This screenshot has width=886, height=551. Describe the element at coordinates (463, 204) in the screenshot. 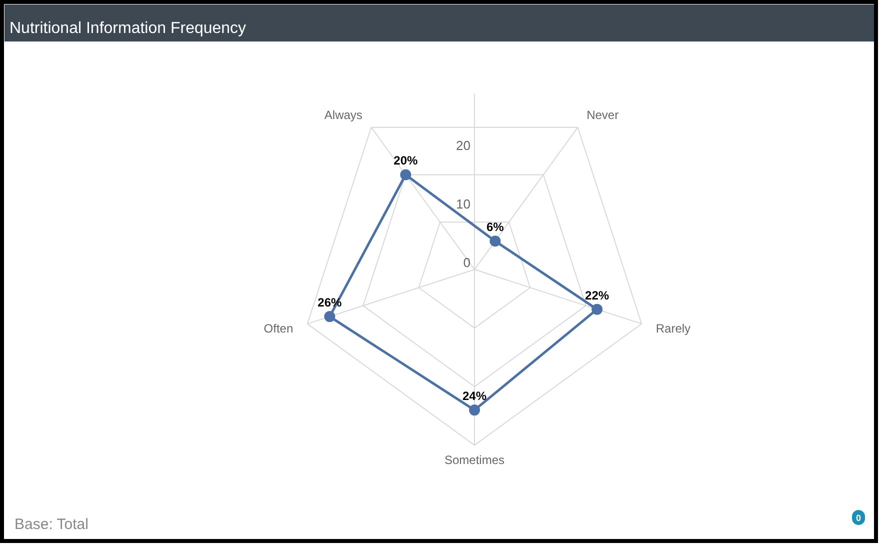

I see `y-tick-label: 10` at that location.